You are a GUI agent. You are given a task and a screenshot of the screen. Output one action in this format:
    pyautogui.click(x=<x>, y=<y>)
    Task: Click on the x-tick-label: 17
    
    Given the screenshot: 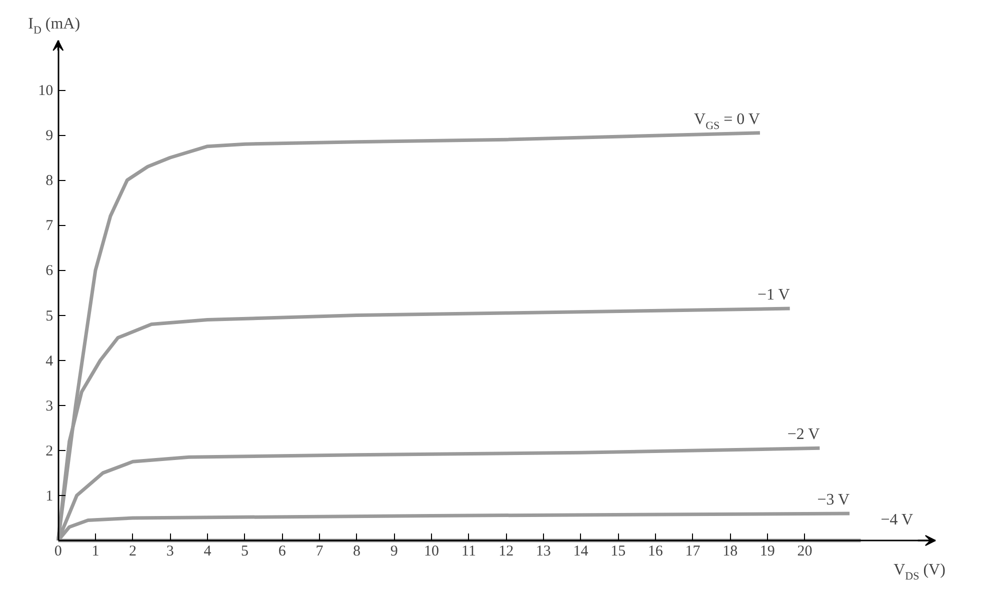 What is the action you would take?
    pyautogui.click(x=693, y=552)
    